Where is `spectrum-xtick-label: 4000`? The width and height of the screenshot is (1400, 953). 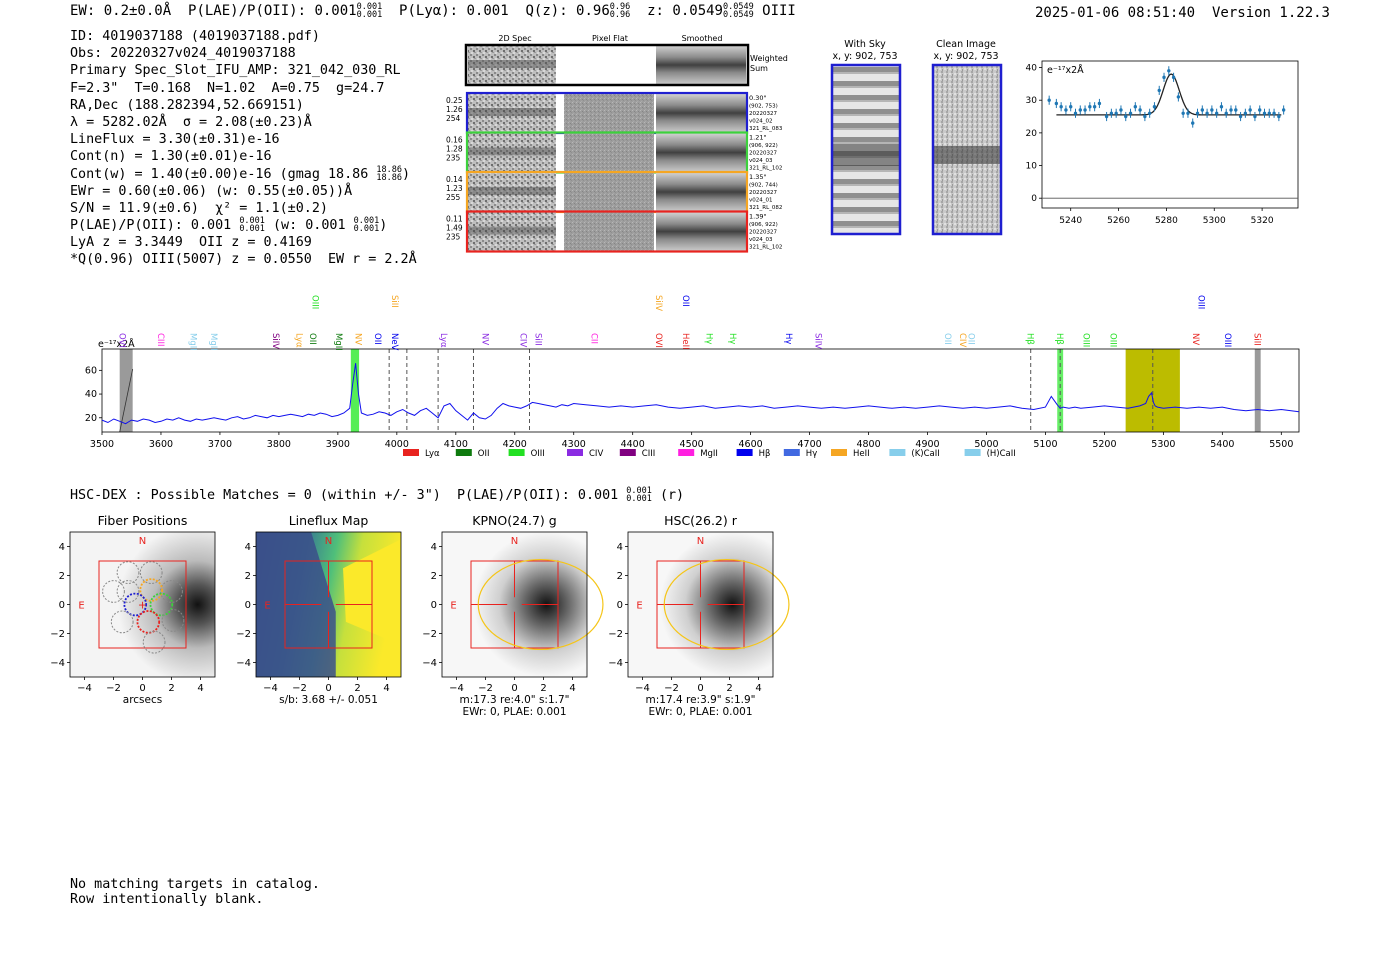 spectrum-xtick-label: 4000 is located at coordinates (397, 444).